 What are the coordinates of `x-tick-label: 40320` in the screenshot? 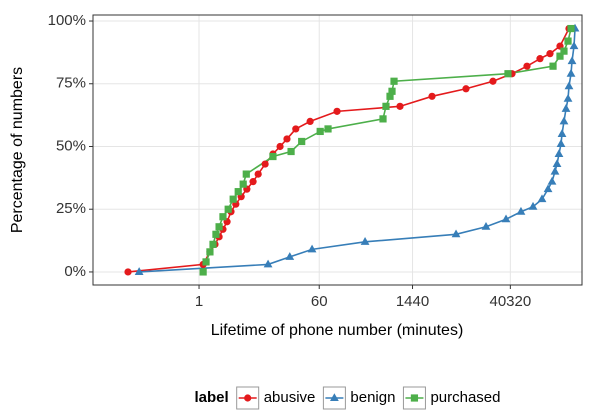 It's located at (510, 301).